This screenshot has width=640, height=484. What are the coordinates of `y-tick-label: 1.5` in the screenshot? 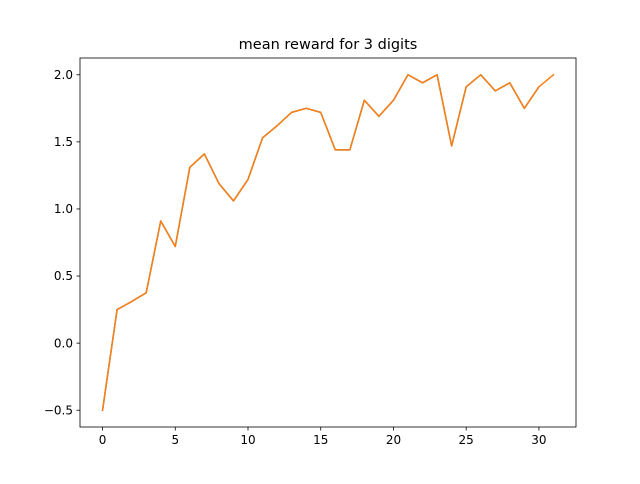 It's located at (63, 142).